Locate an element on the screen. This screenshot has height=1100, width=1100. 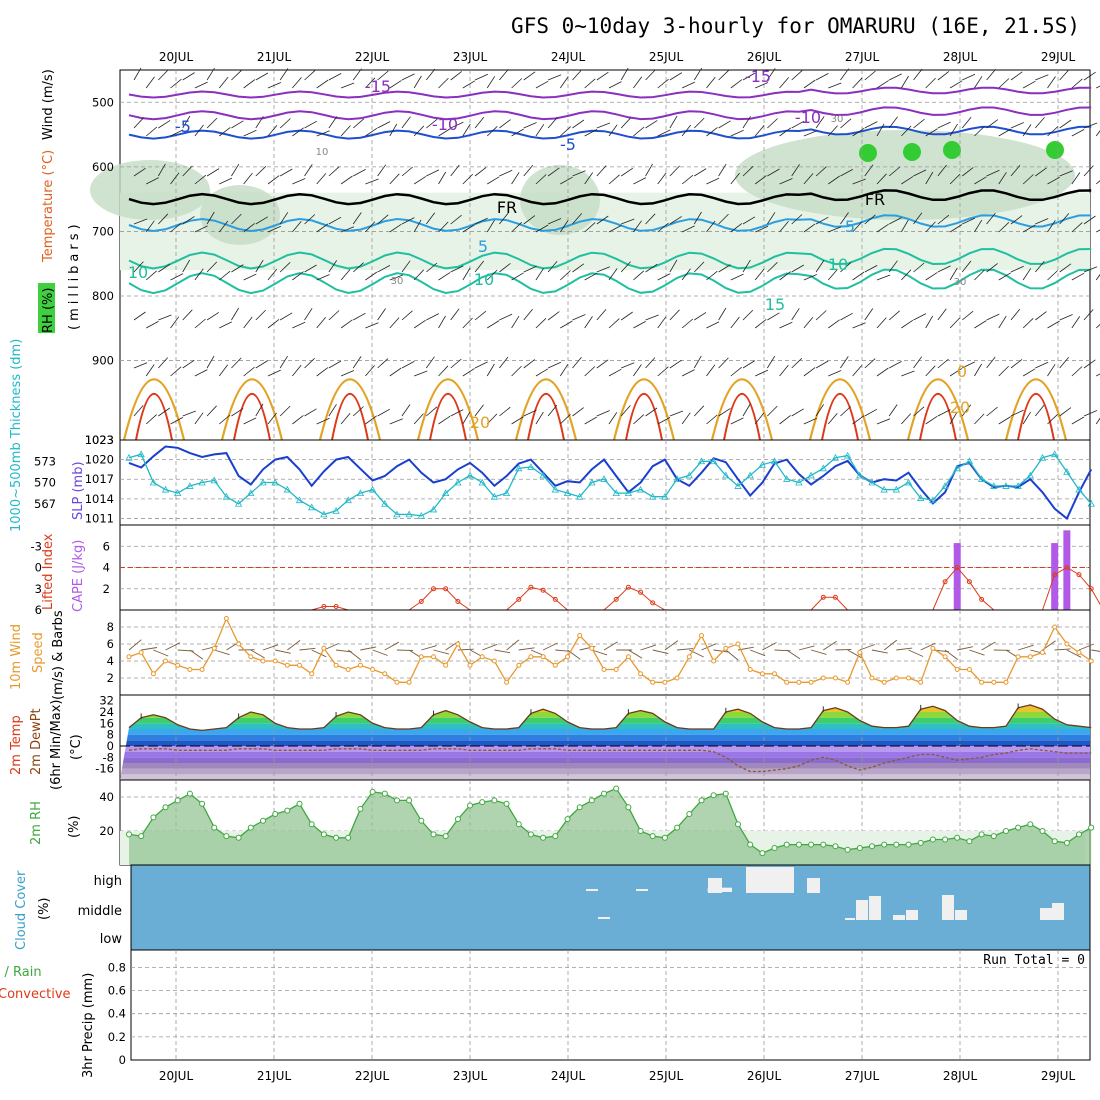
date-label-bottom: 29JUL is located at coordinates (1058, 1076).